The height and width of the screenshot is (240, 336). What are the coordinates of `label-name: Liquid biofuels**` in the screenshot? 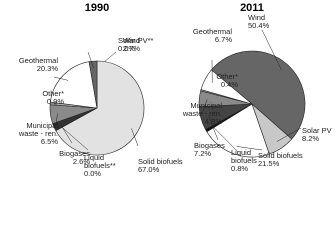 It's located at (100, 161).